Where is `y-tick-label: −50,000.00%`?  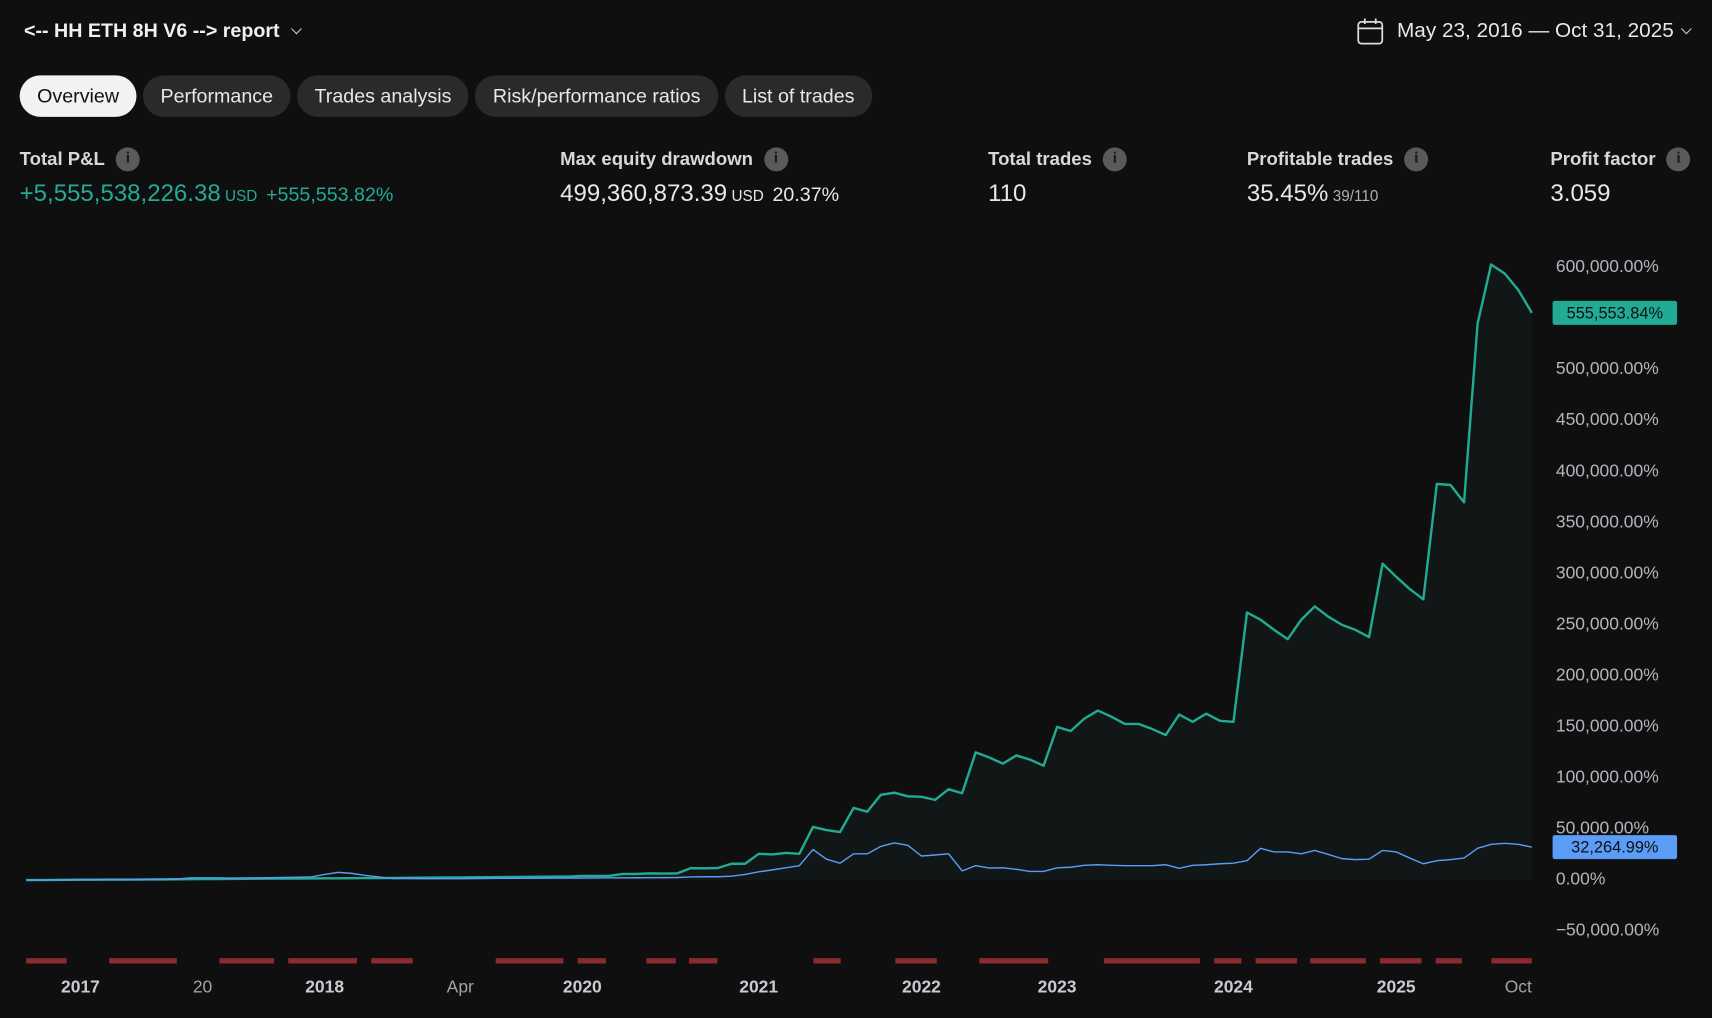 y-tick-label: −50,000.00% is located at coordinates (1607, 930).